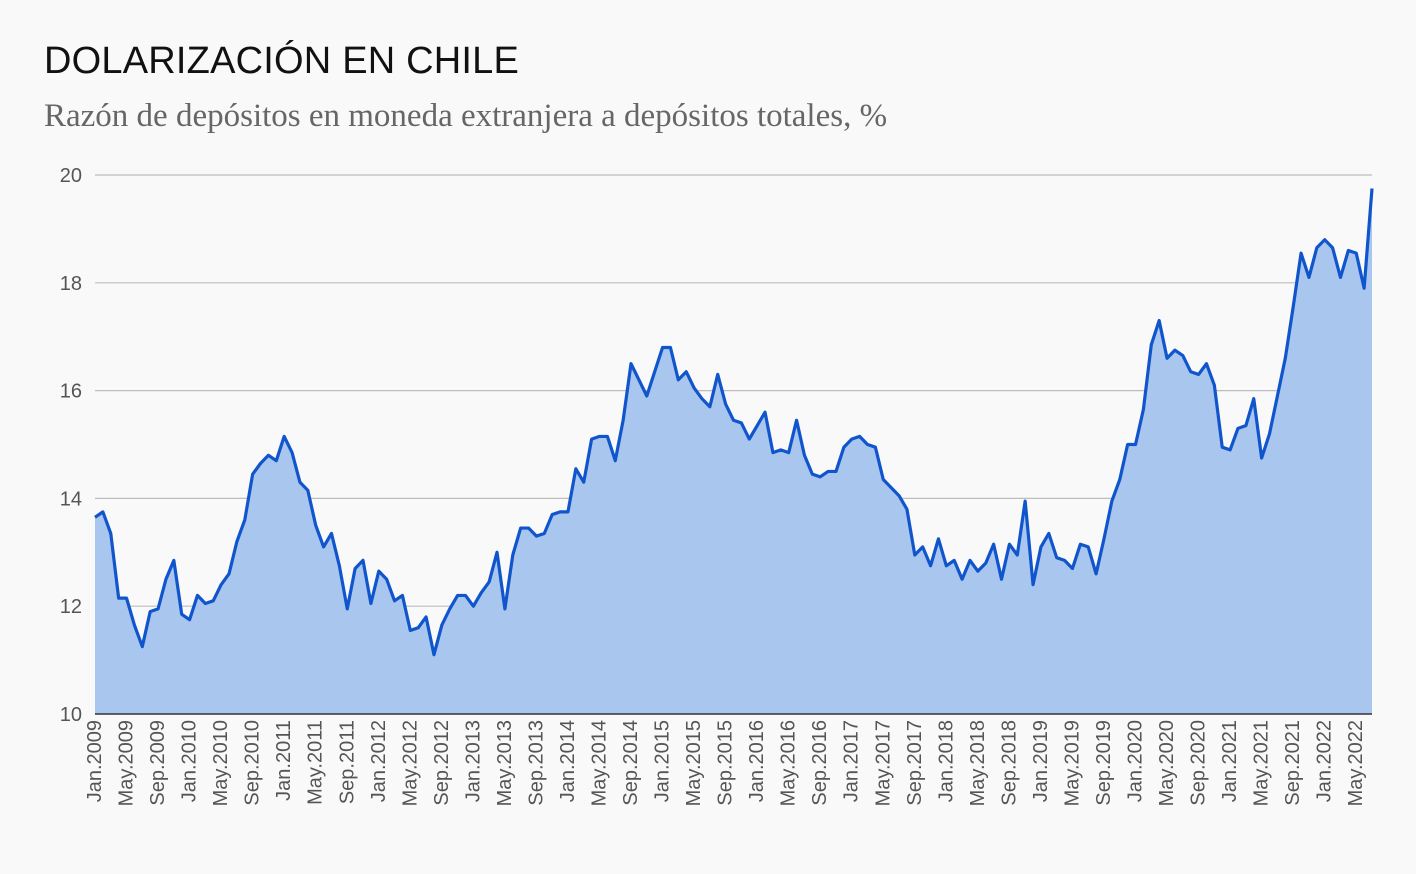  Describe the element at coordinates (1230, 761) in the screenshot. I see `x-tick-label: Jan.2021` at that location.